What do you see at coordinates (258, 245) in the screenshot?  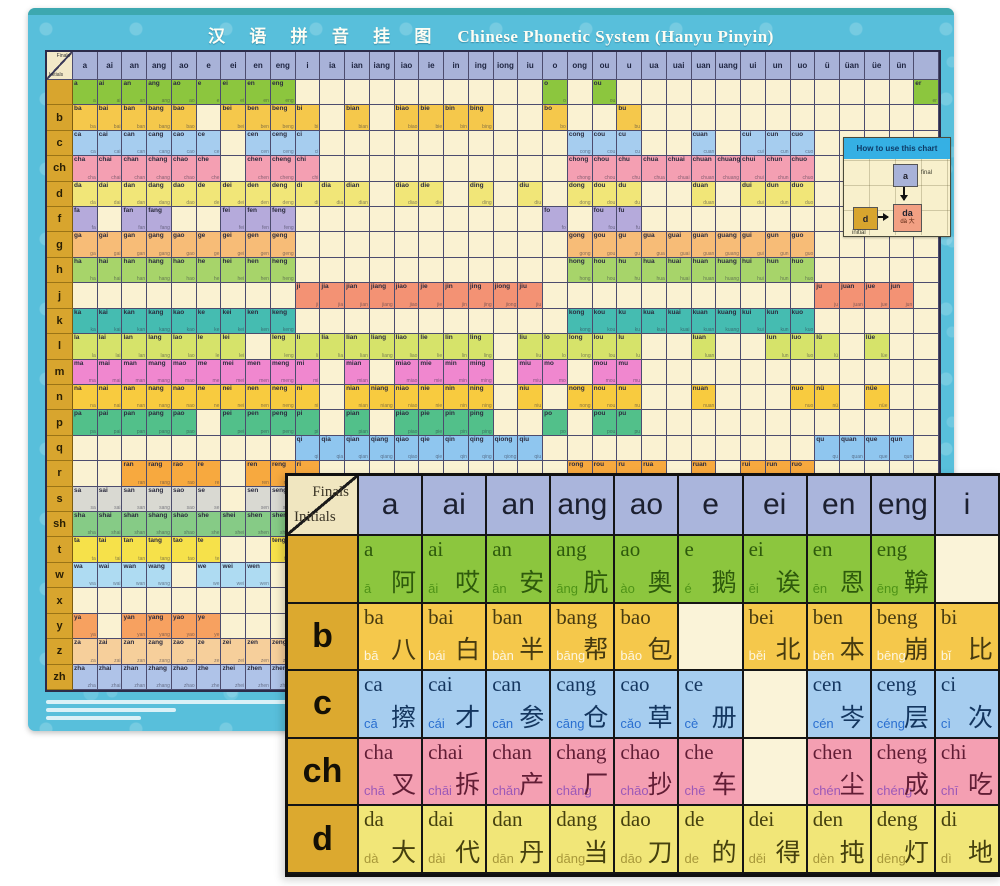 I see `syllable-cell: gen gen` at bounding box center [258, 245].